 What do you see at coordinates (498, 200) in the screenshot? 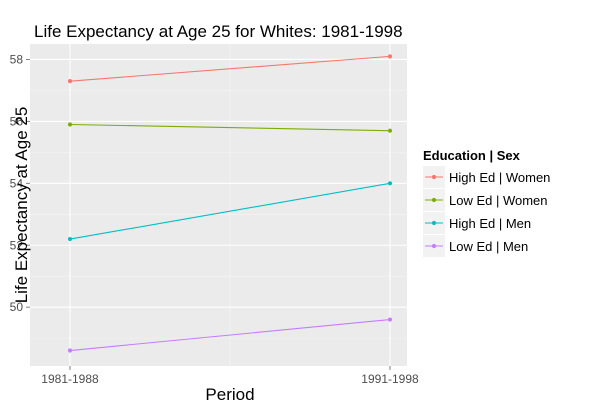
I see `legend-label: Low Ed | Women` at bounding box center [498, 200].